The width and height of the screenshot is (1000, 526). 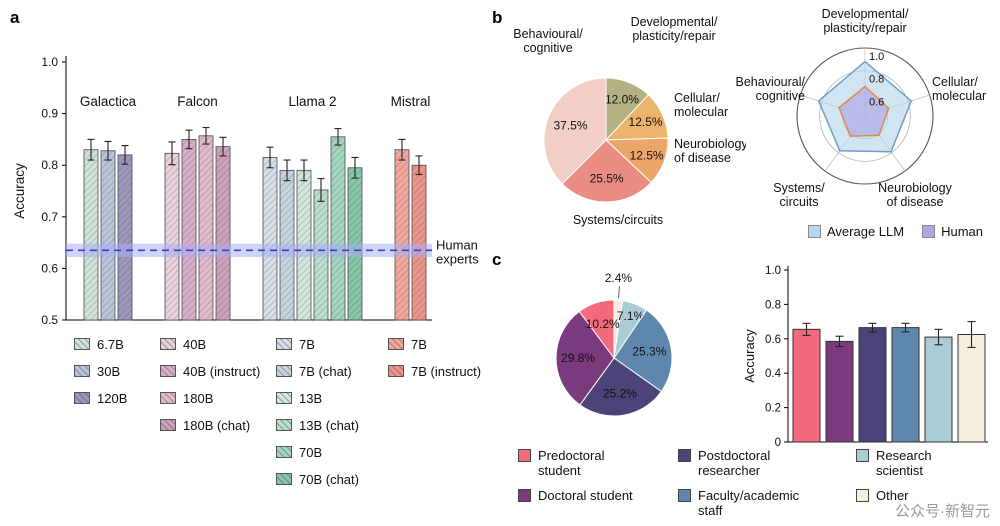 What do you see at coordinates (49, 165) in the screenshot?
I see `y-tick-label: 0.8` at bounding box center [49, 165].